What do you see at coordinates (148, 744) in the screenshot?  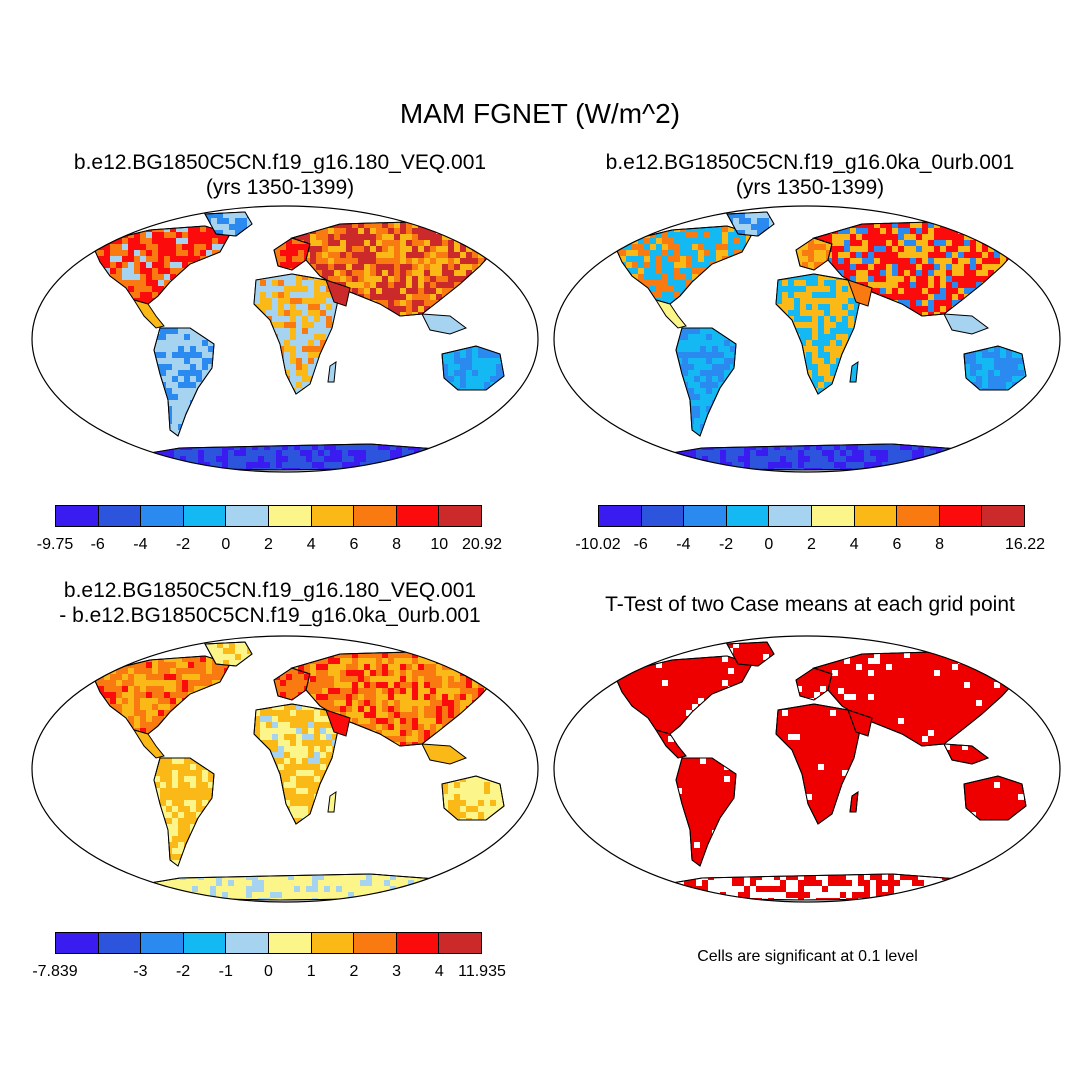 I see `land-centralAmerica` at bounding box center [148, 744].